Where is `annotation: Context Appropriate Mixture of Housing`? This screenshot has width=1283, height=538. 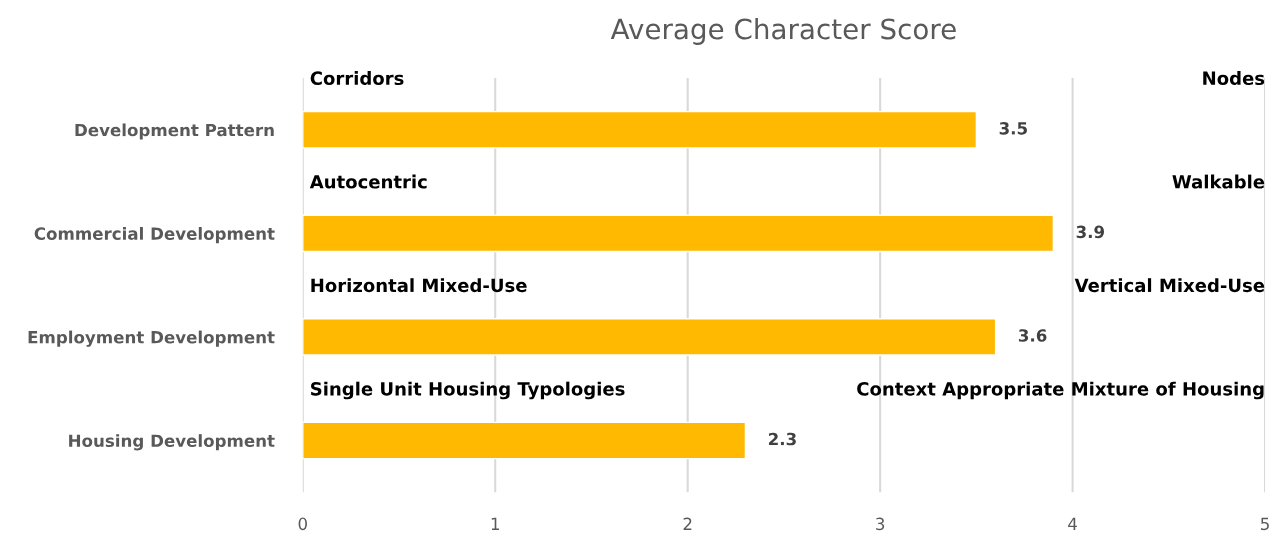 annotation: Context Appropriate Mixture of Housing is located at coordinates (1060, 390).